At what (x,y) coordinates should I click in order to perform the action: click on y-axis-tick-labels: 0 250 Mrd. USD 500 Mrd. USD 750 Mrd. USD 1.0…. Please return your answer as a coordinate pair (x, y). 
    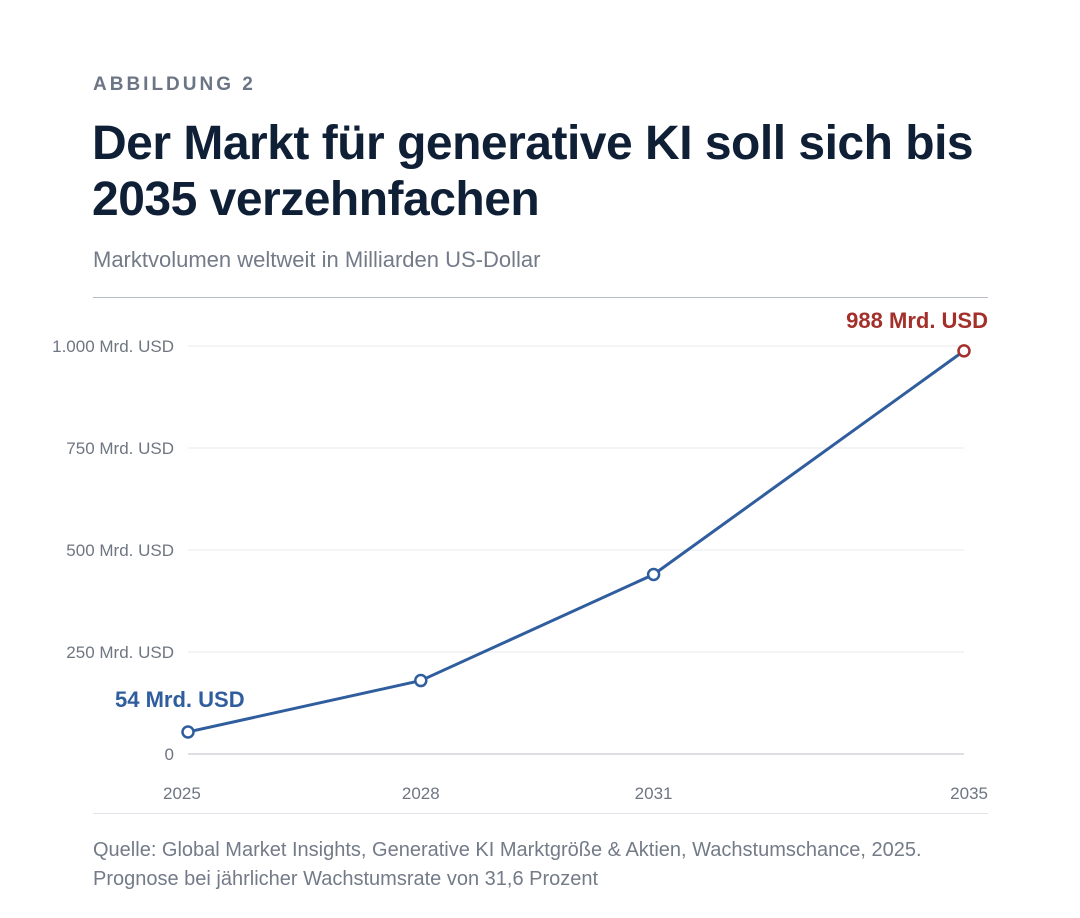
    Looking at the image, I should click on (113, 550).